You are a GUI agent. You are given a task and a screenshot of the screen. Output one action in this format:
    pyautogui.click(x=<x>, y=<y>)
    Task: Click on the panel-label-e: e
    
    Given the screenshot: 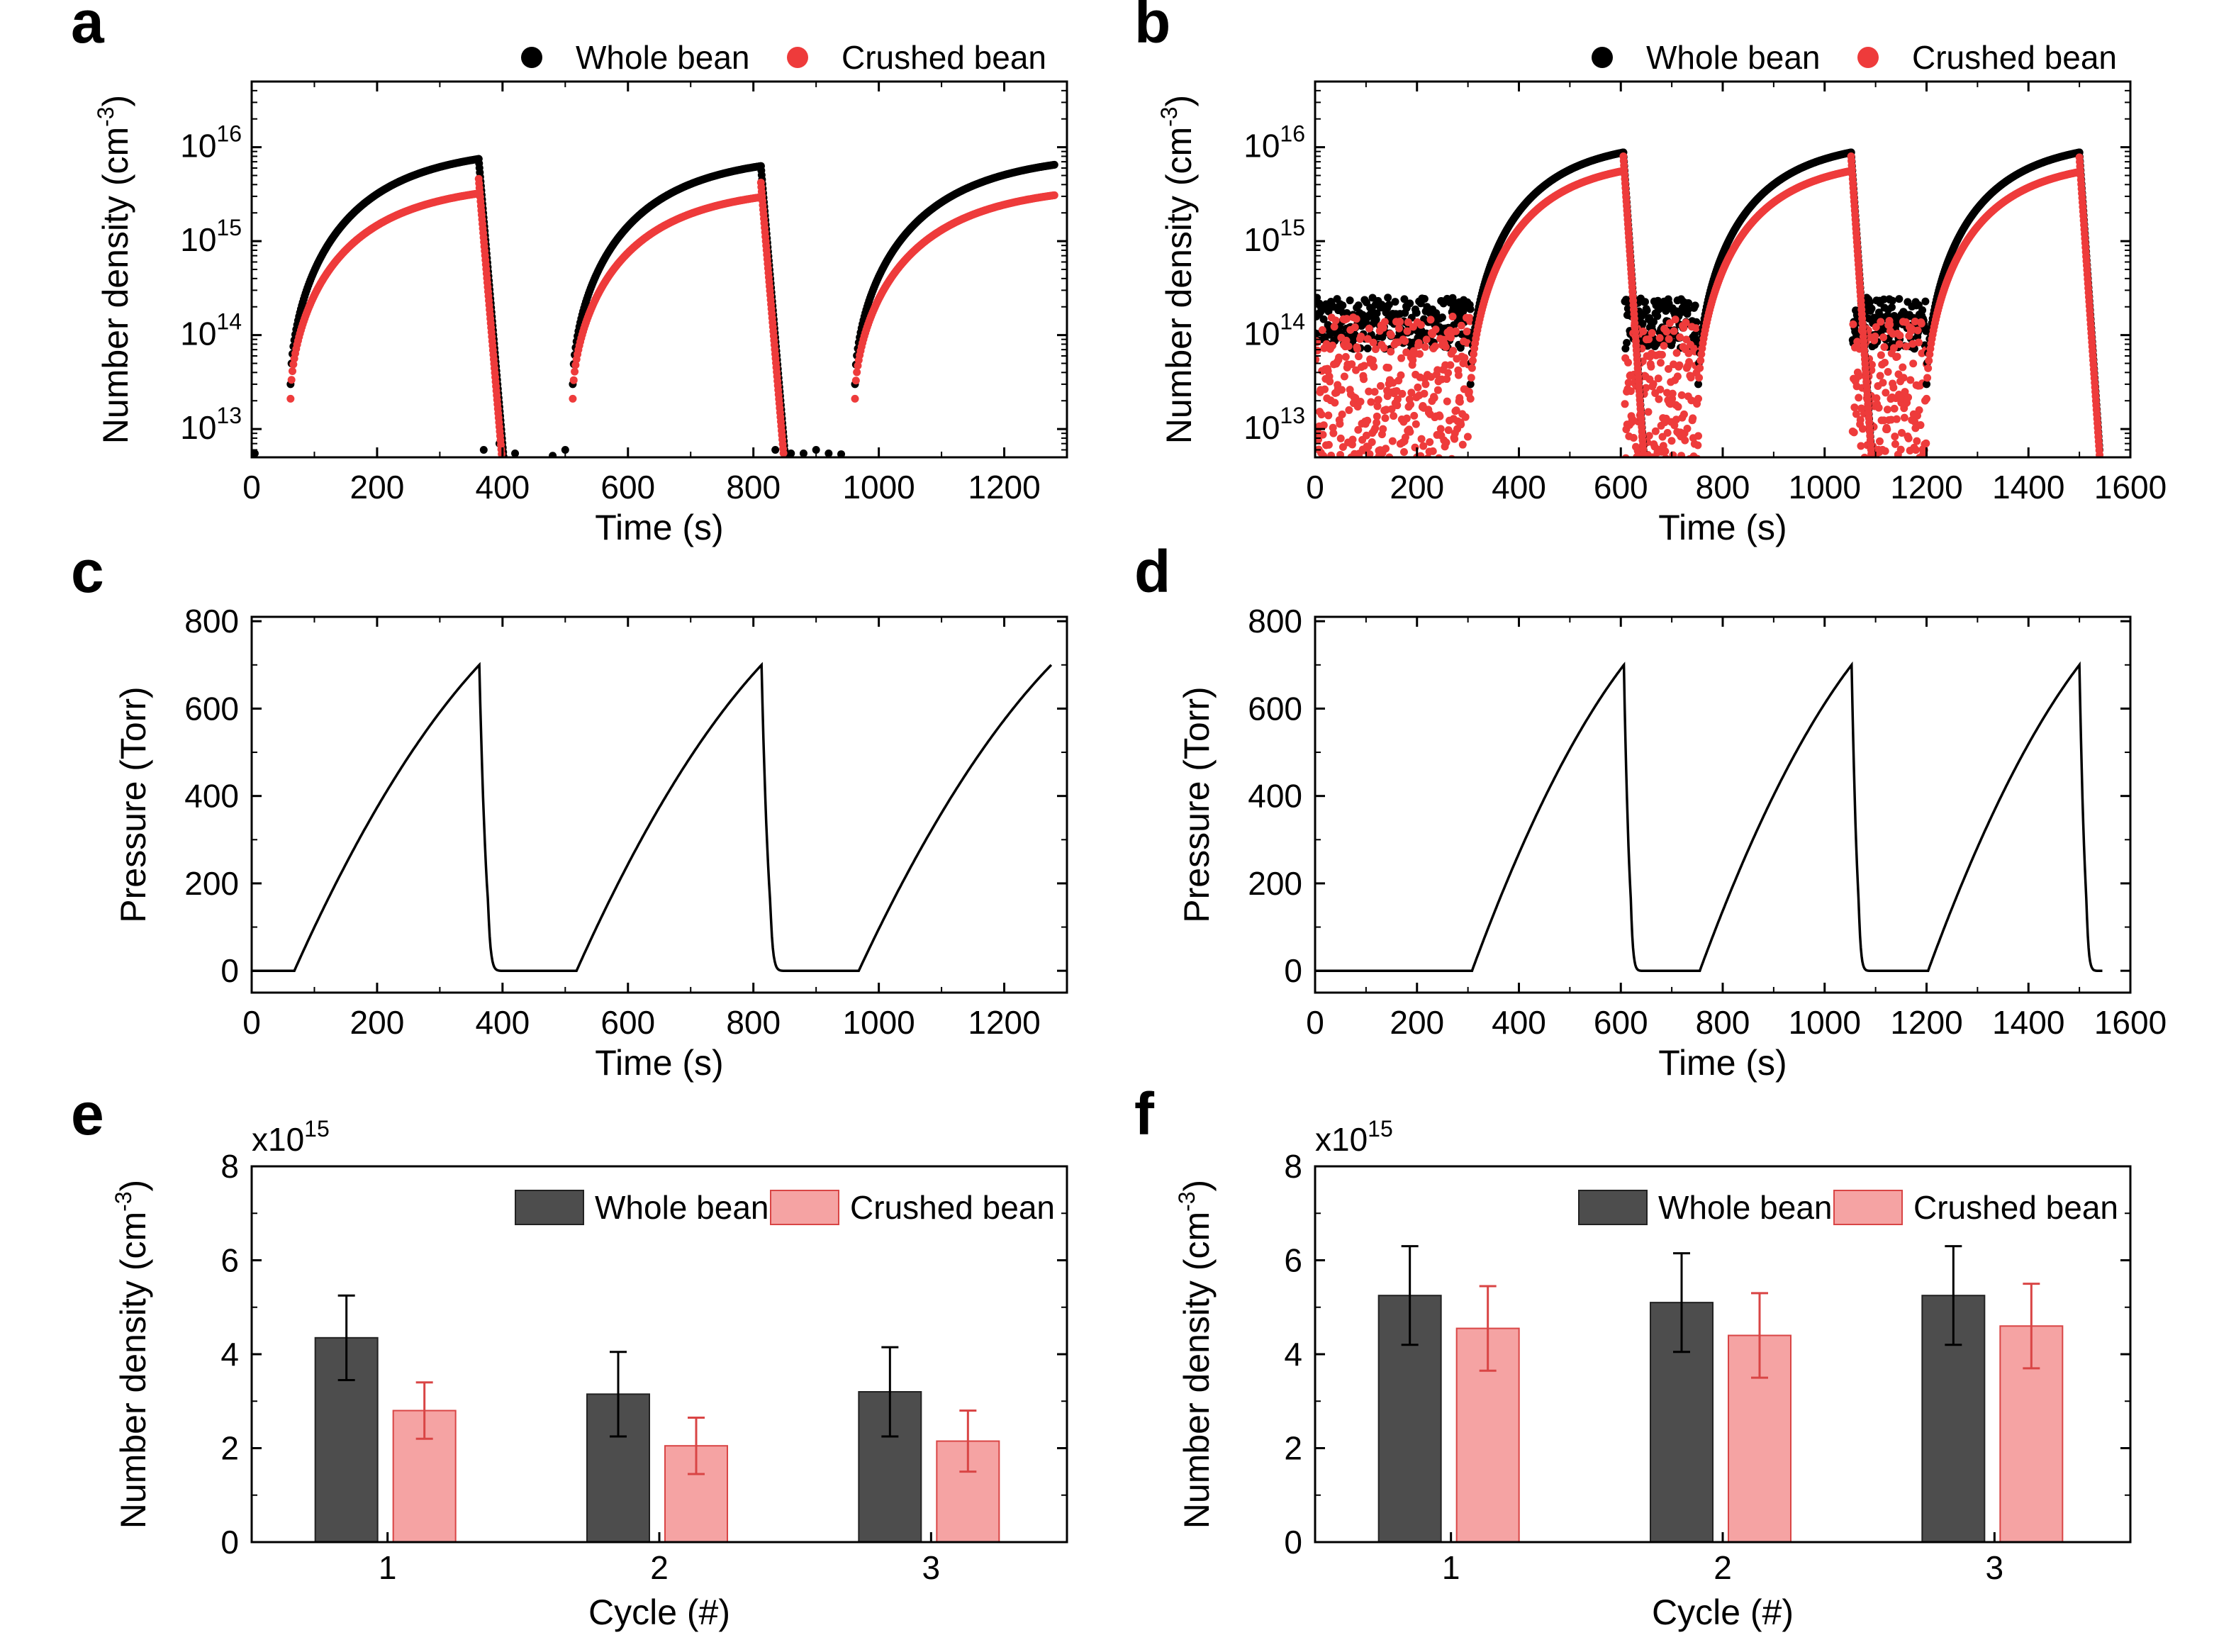 What is the action you would take?
    pyautogui.click(x=88, y=1114)
    